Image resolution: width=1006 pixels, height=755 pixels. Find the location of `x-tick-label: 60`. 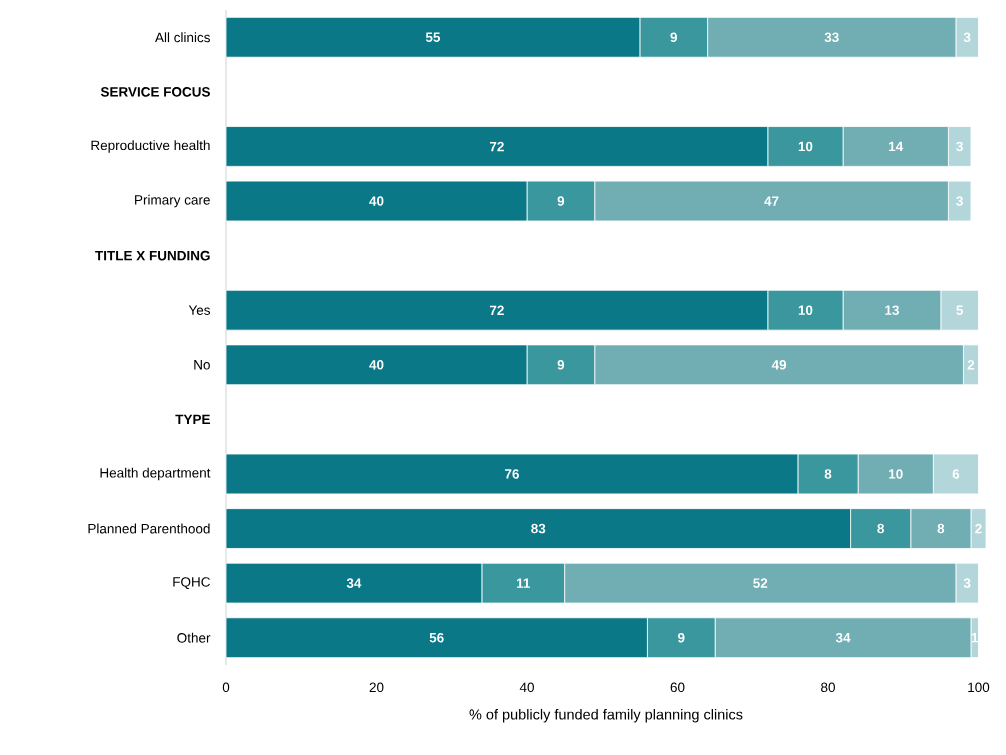

x-tick-label: 60 is located at coordinates (677, 687).